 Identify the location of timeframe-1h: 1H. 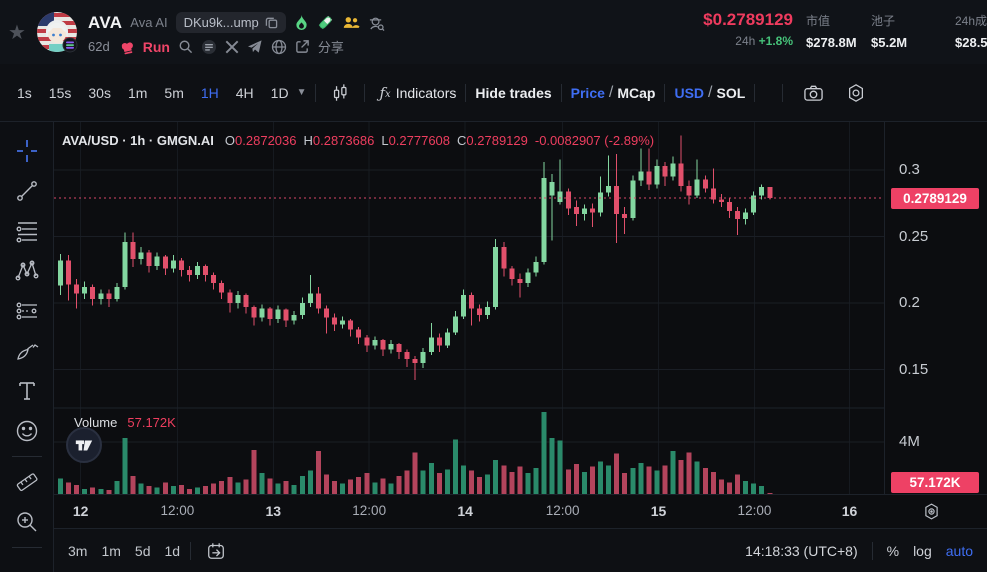
(209, 92).